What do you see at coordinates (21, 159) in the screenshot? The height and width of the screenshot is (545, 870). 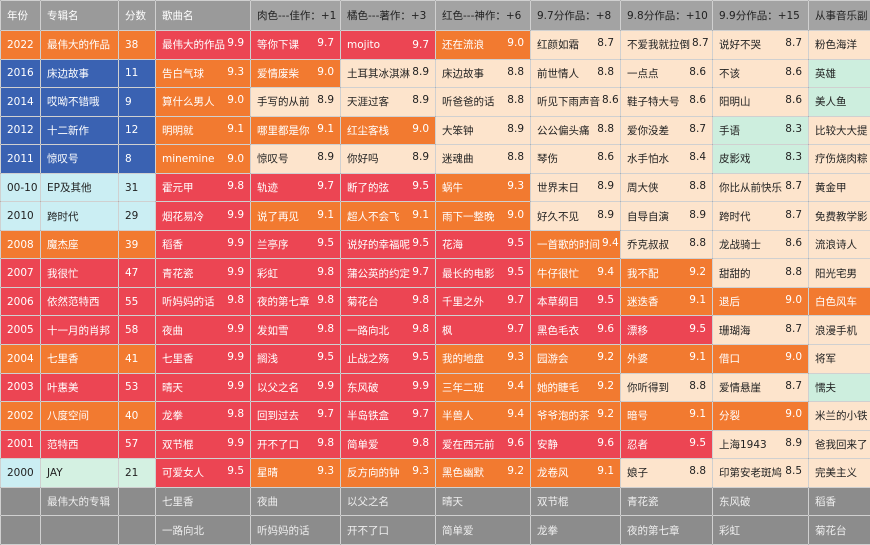 I see `album-year: 2011` at bounding box center [21, 159].